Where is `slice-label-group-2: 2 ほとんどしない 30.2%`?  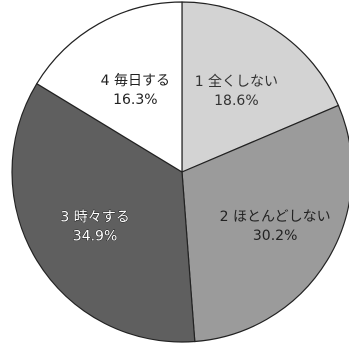
slice-label-group-2: 2 ほとんどしない 30.2% is located at coordinates (275, 226).